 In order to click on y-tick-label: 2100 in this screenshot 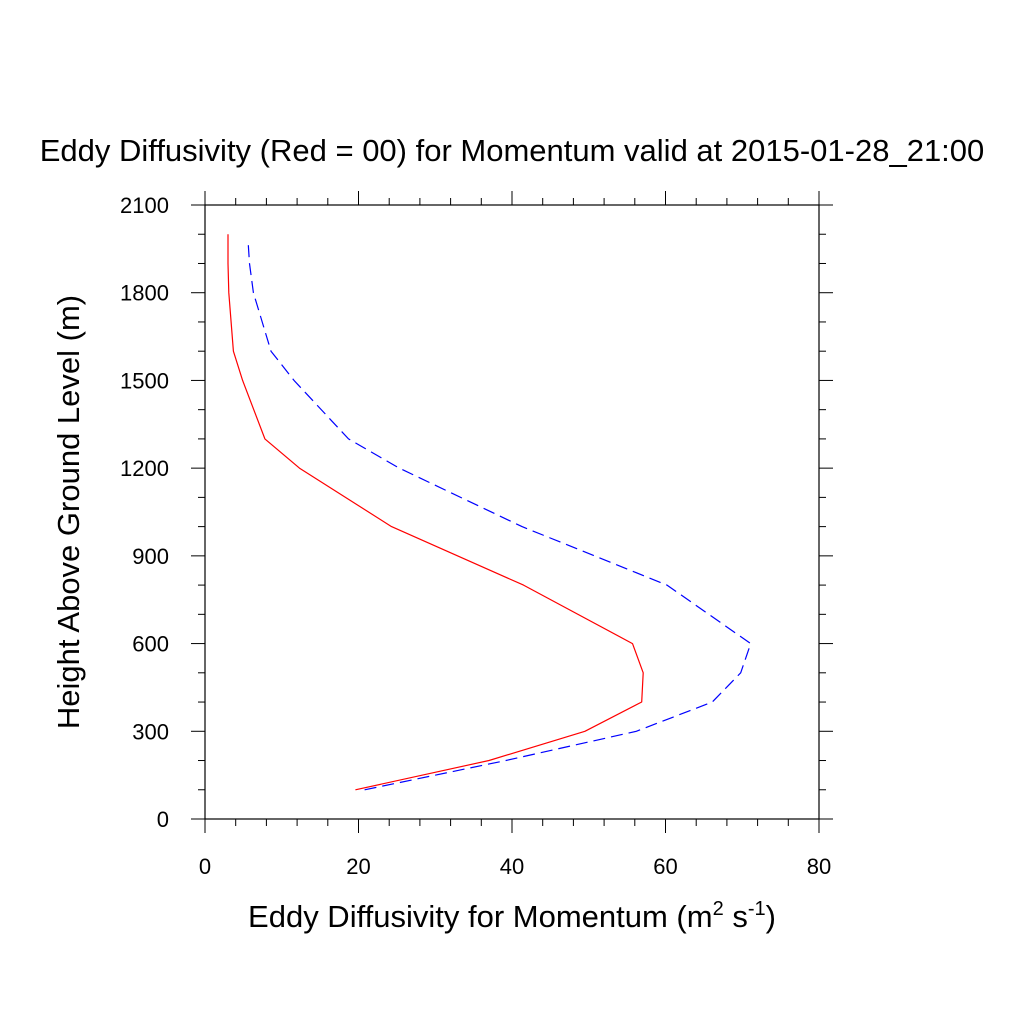, I will do `click(144, 205)`.